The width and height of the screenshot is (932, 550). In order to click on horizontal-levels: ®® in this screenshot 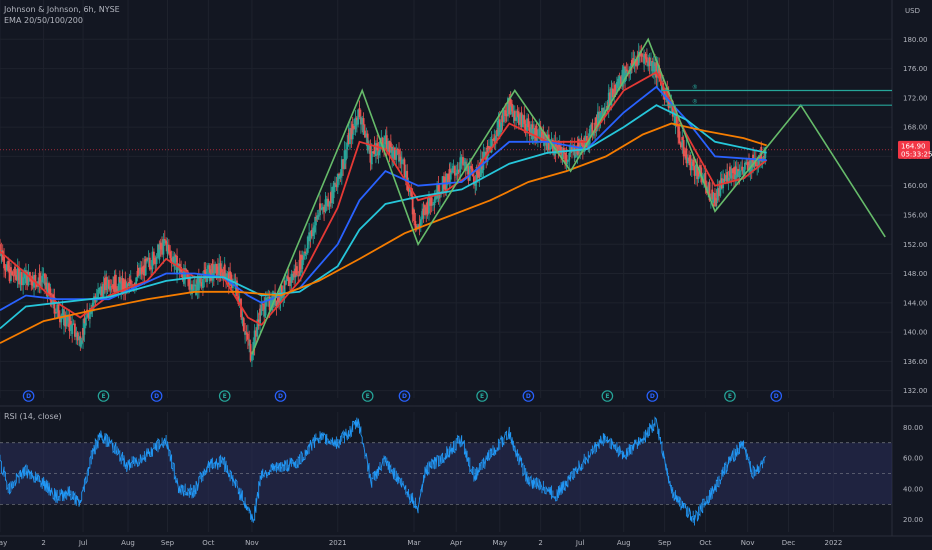, I will do `click(776, 95)`.